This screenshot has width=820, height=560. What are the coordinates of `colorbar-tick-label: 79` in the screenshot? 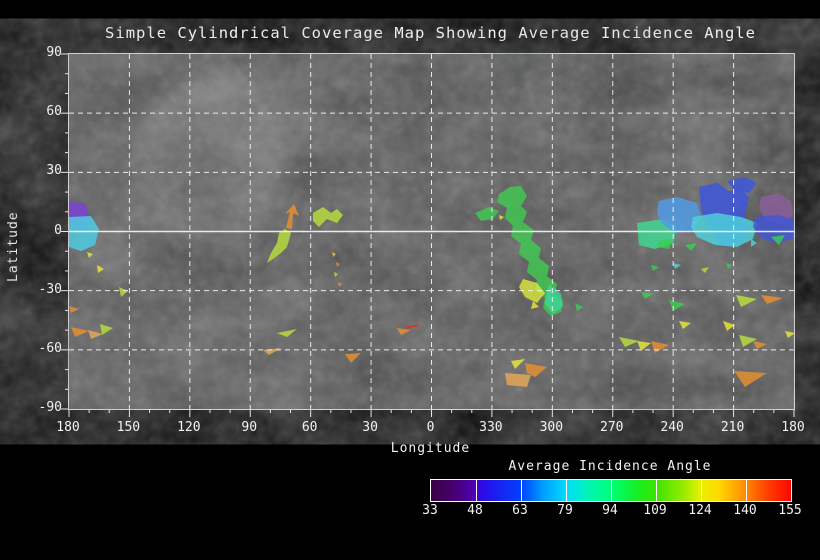 It's located at (565, 510).